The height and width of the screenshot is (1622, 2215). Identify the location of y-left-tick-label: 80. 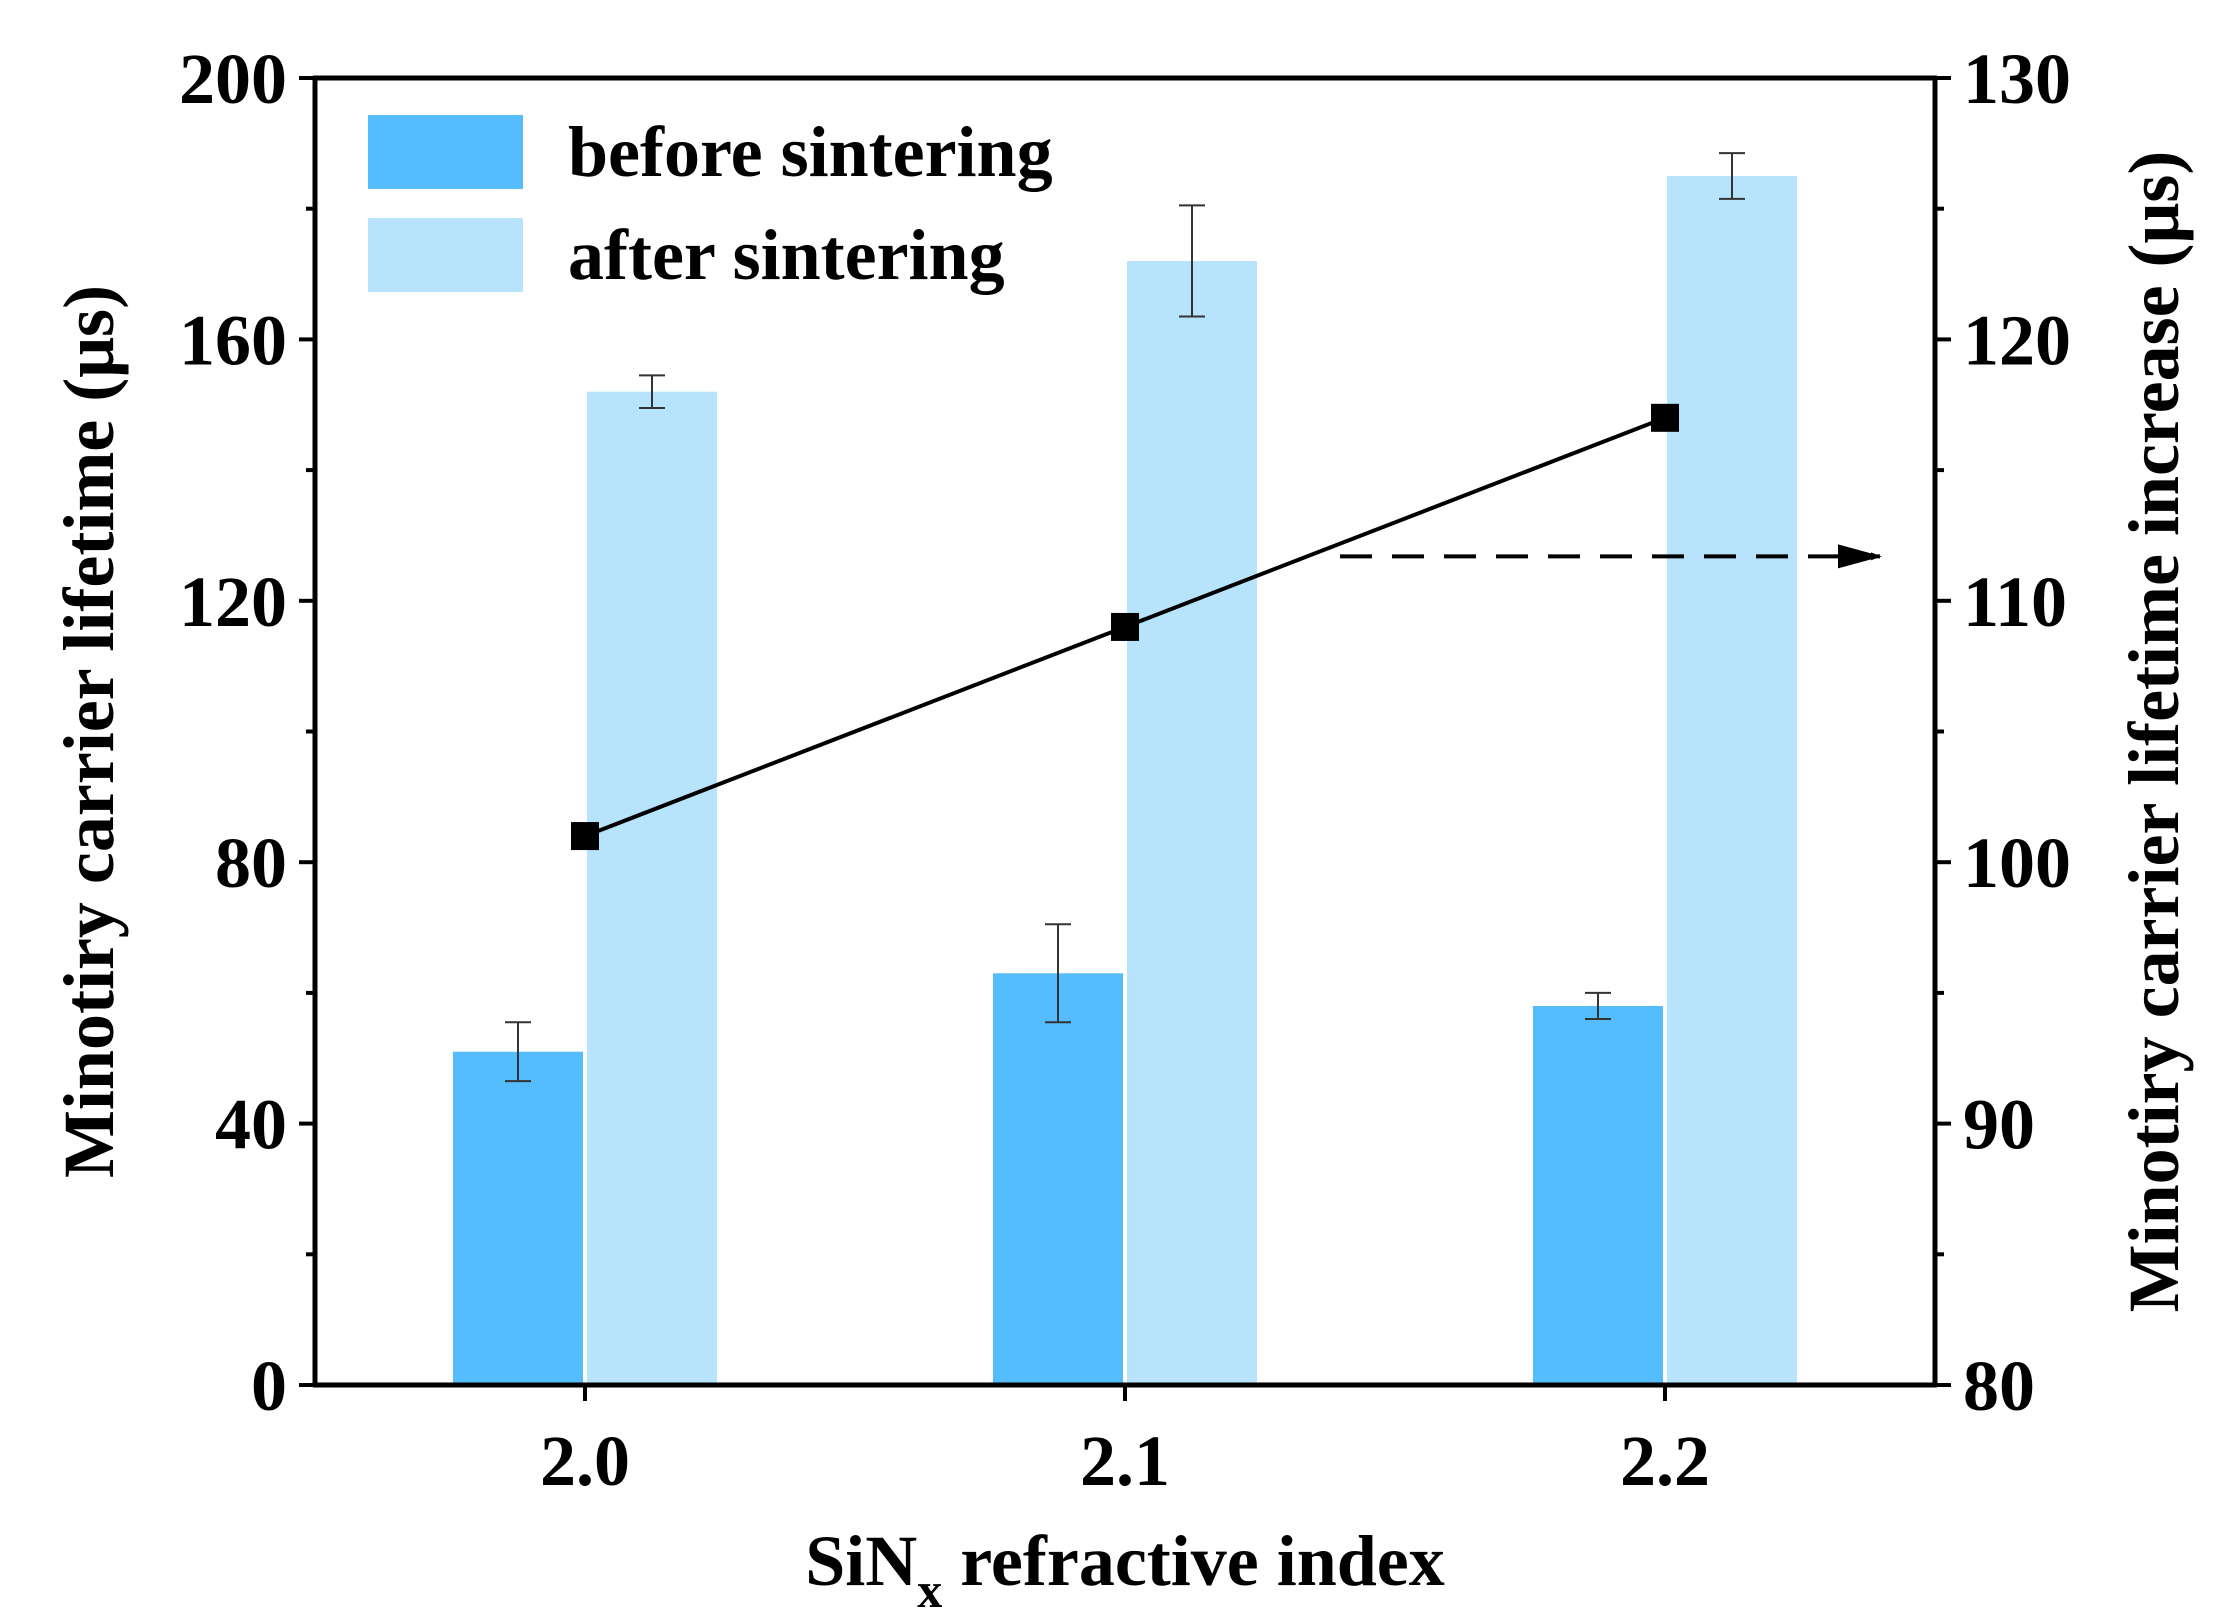
(251, 863).